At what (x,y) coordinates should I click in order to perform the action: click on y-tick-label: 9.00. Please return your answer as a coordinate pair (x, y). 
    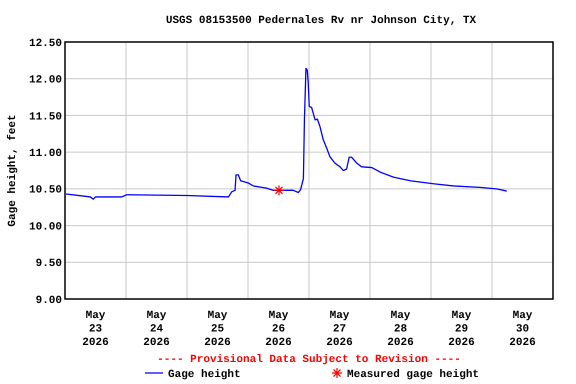
    Looking at the image, I should click on (49, 300).